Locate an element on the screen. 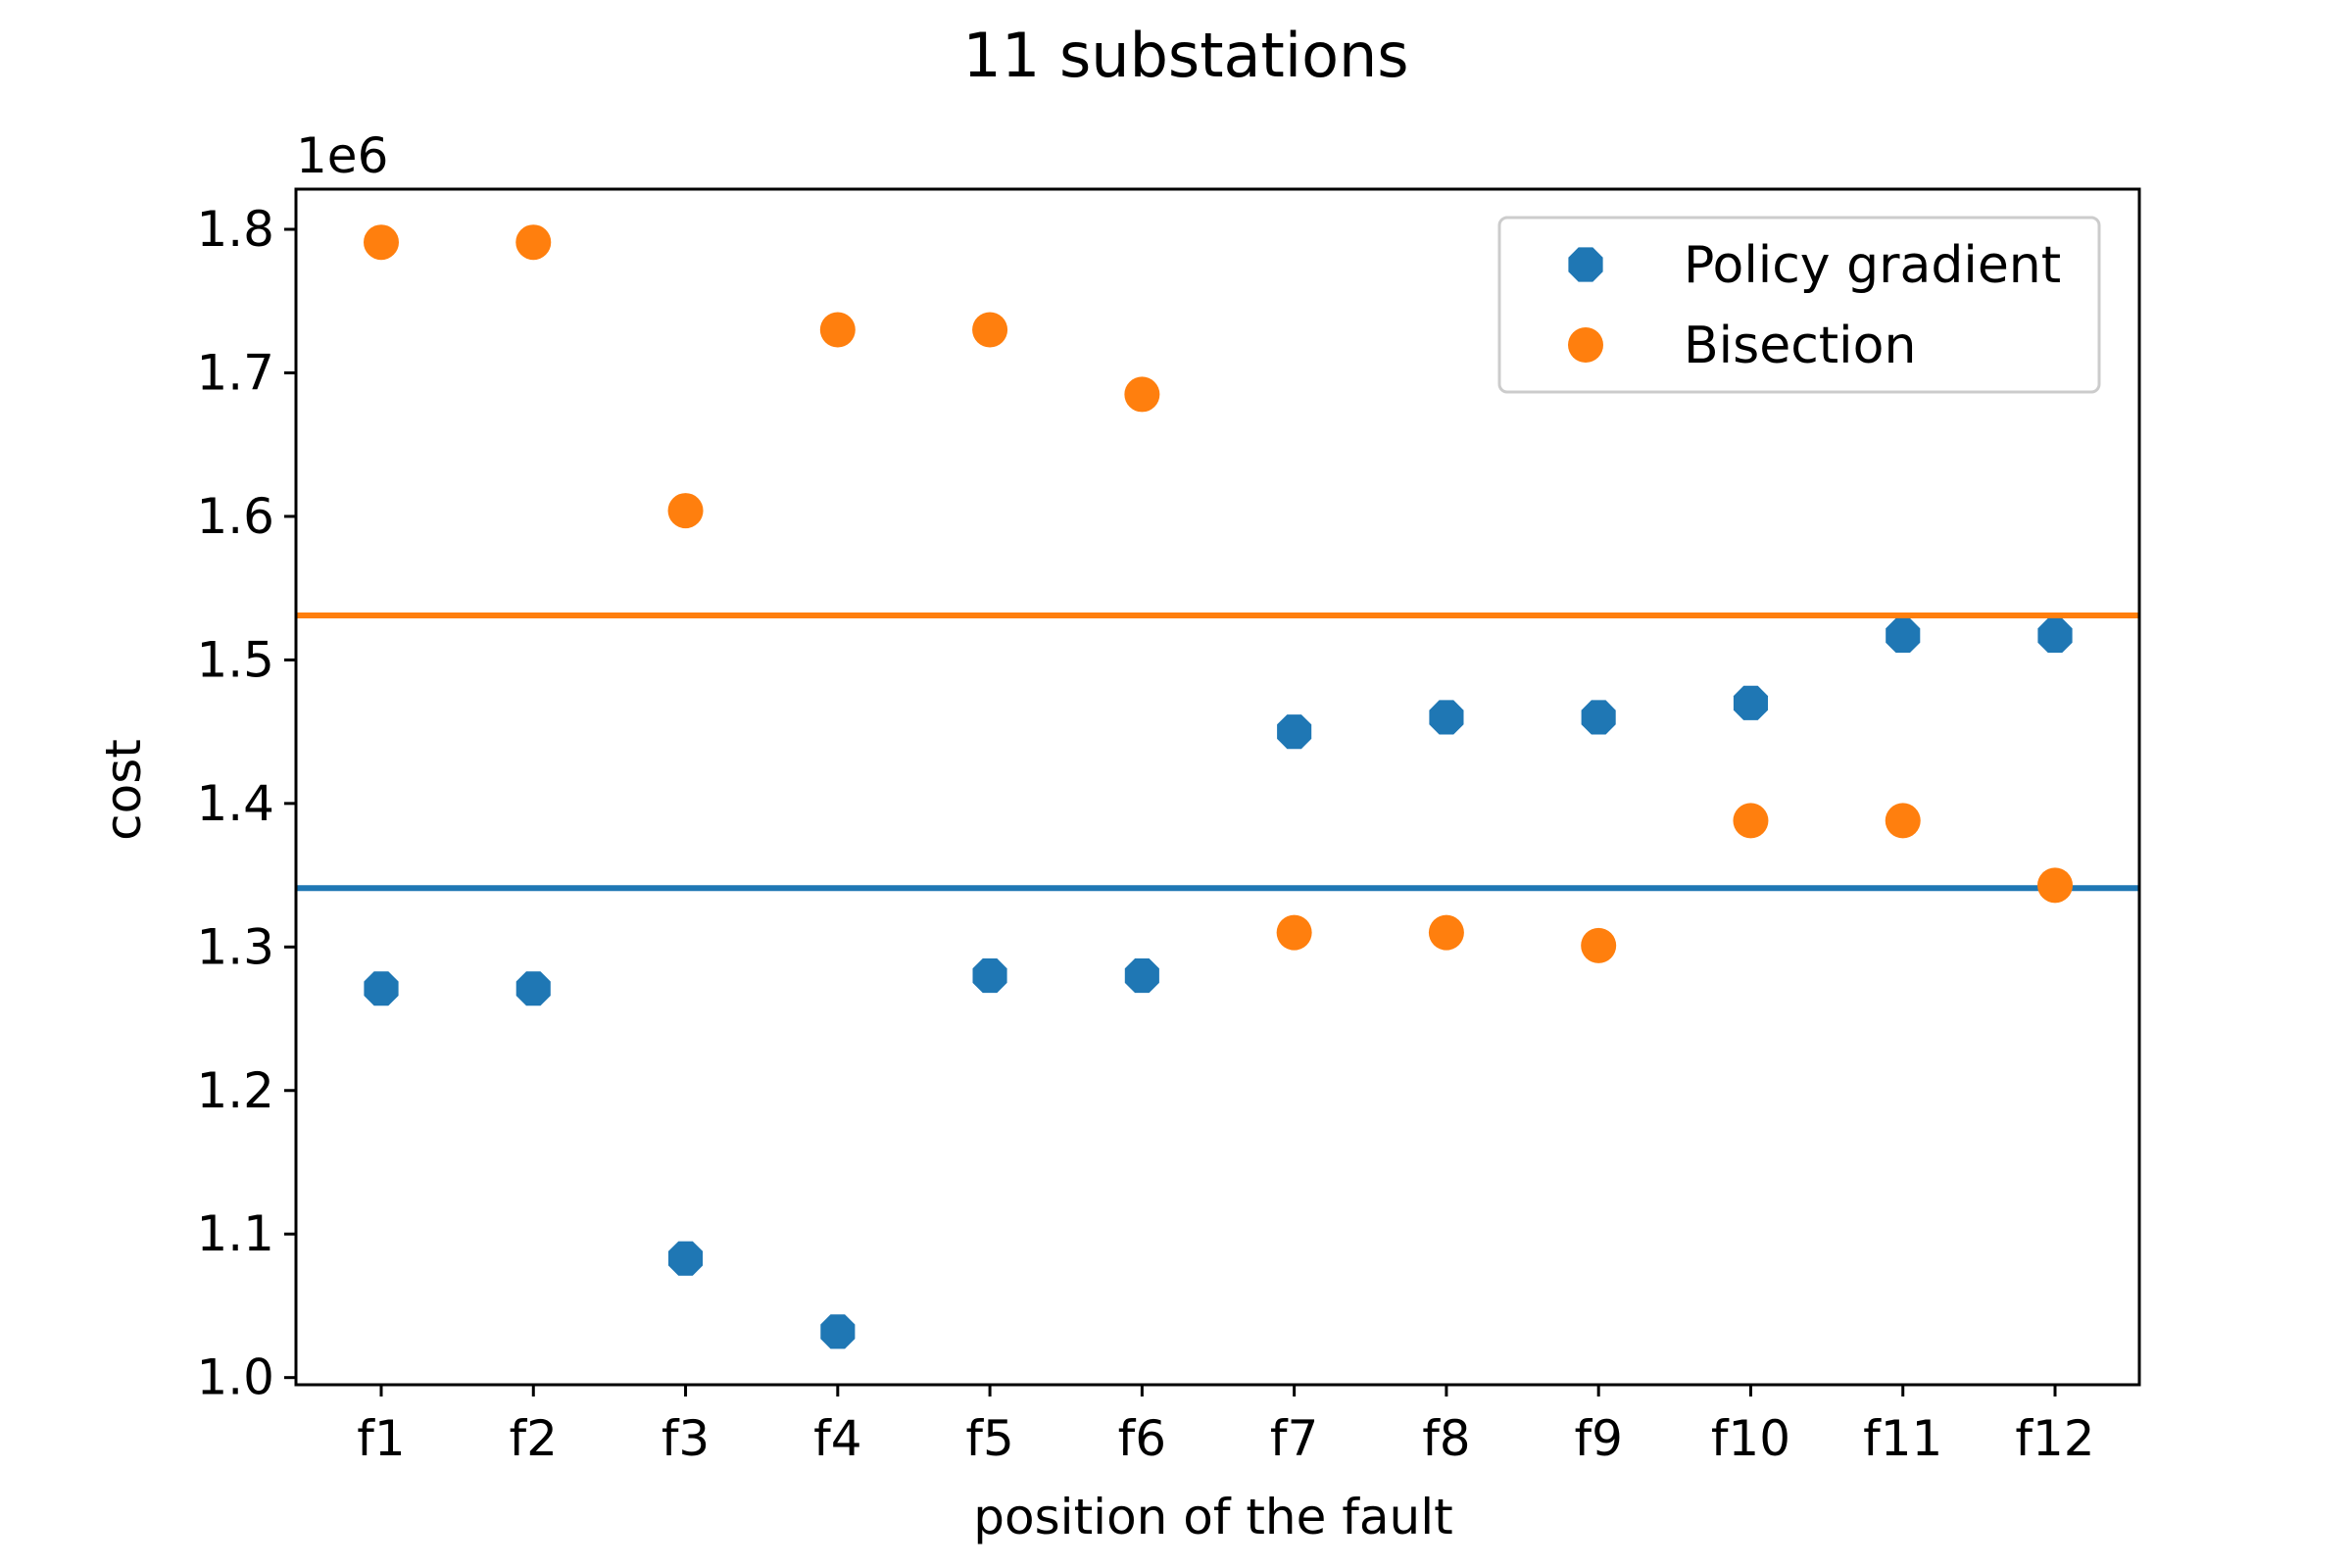  data-point-series-1-f5 is located at coordinates (989, 976).